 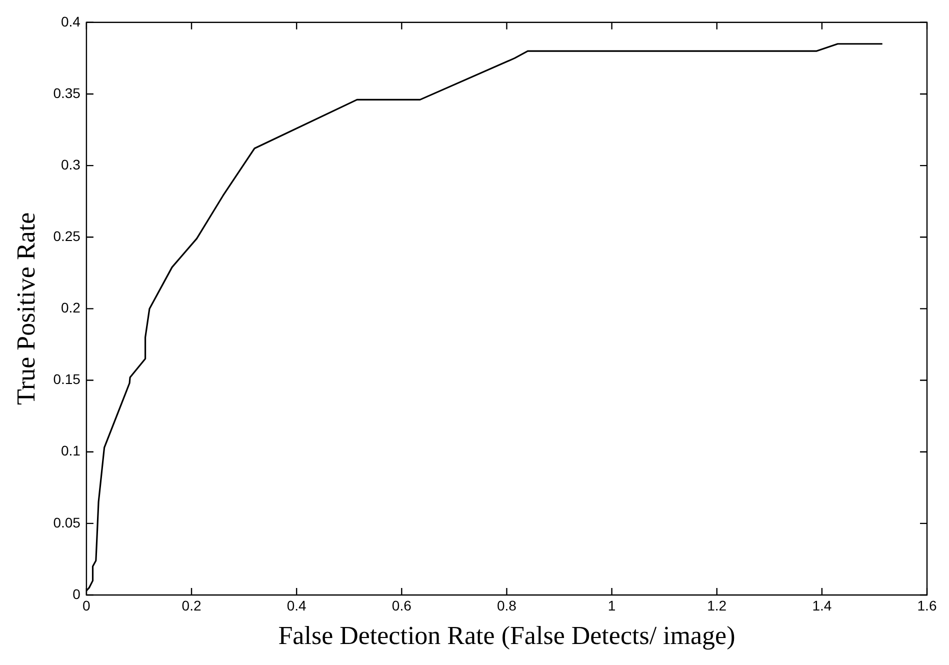 I want to click on x-tick-label: 0.8, so click(x=506, y=605).